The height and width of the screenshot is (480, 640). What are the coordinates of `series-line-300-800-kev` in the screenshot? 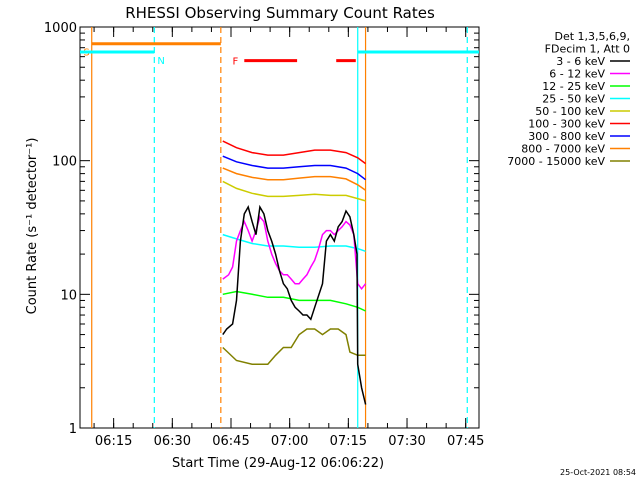 It's located at (294, 168).